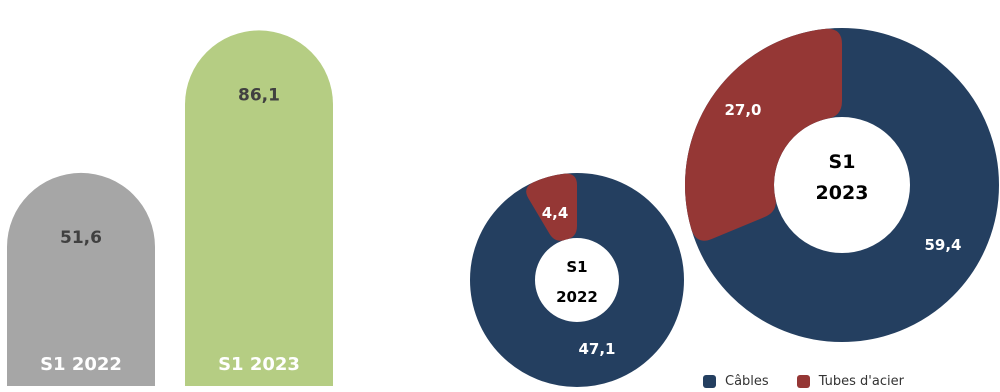 This screenshot has height=392, width=1000. I want to click on donut-center-label-year-2023: 2023, so click(842, 193).